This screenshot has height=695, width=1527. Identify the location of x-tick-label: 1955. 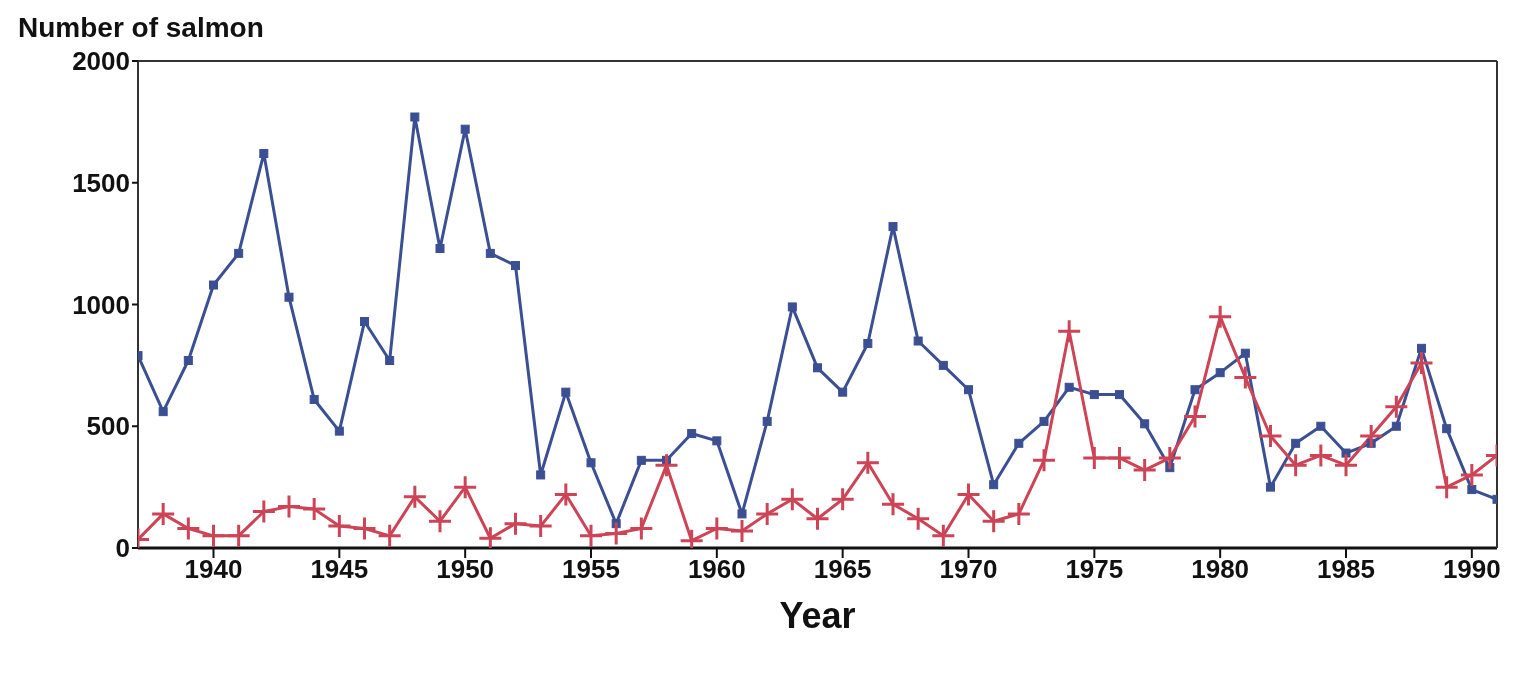
(591, 569).